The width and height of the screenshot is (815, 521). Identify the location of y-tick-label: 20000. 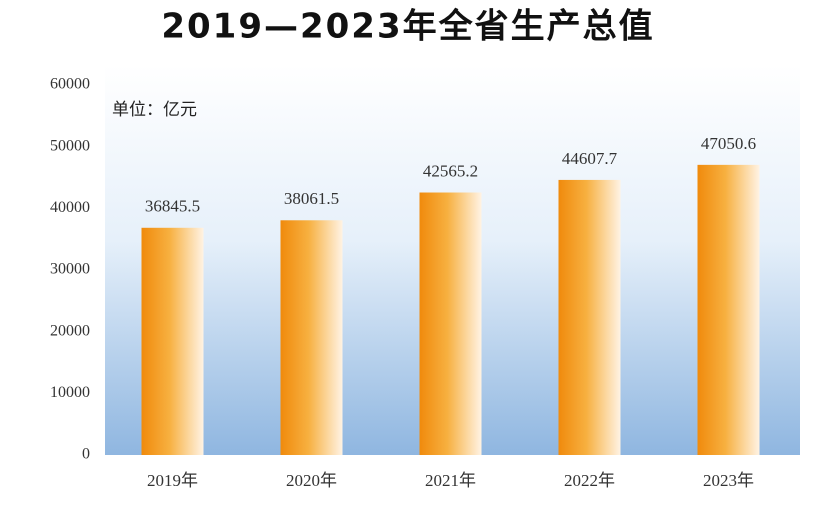
(70, 330).